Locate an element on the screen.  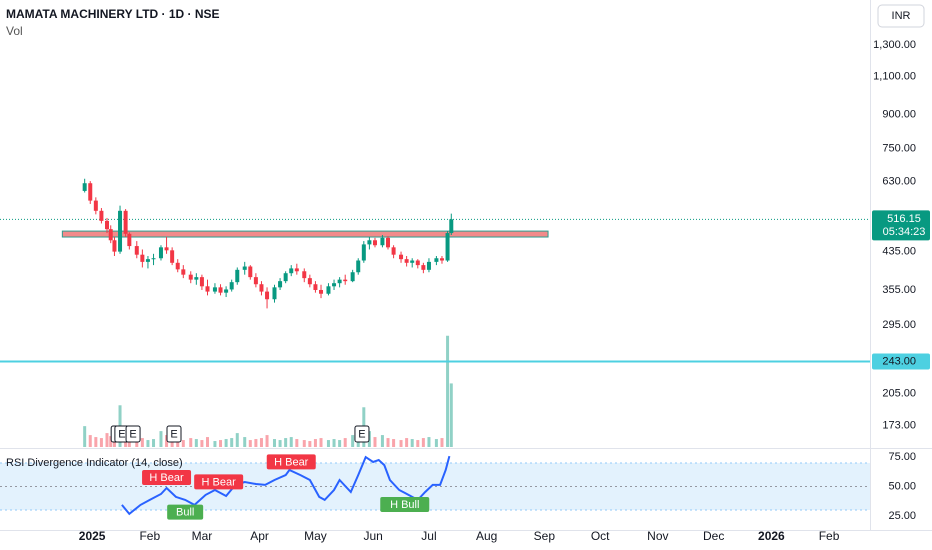
price-label: 243.00 is located at coordinates (899, 361).